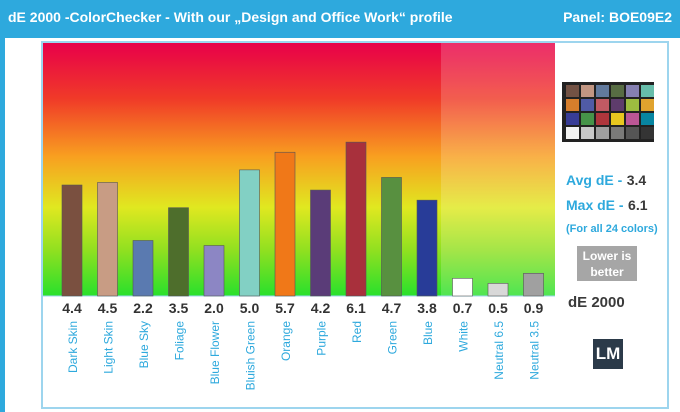 The image size is (680, 412). What do you see at coordinates (18, 70) in the screenshot?
I see `y-tick-label: 9.0` at bounding box center [18, 70].